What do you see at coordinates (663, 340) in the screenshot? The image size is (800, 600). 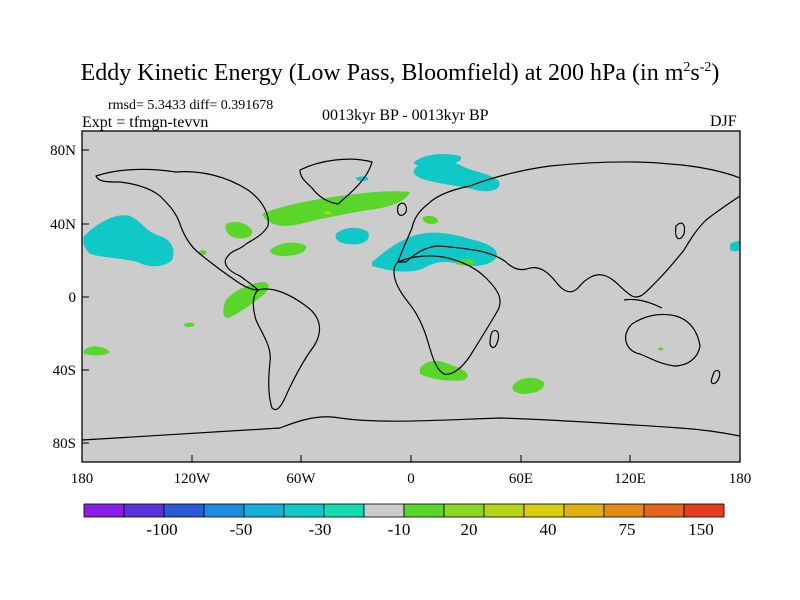 I see `coast-australia` at bounding box center [663, 340].